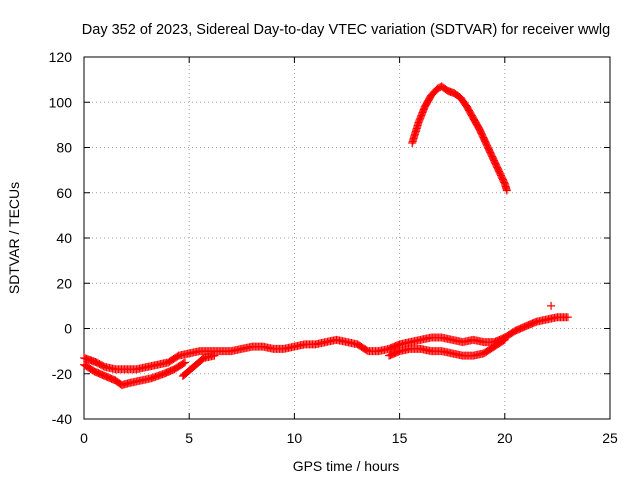 The image size is (640, 480). I want to click on y-tick-label: 20, so click(64, 283).